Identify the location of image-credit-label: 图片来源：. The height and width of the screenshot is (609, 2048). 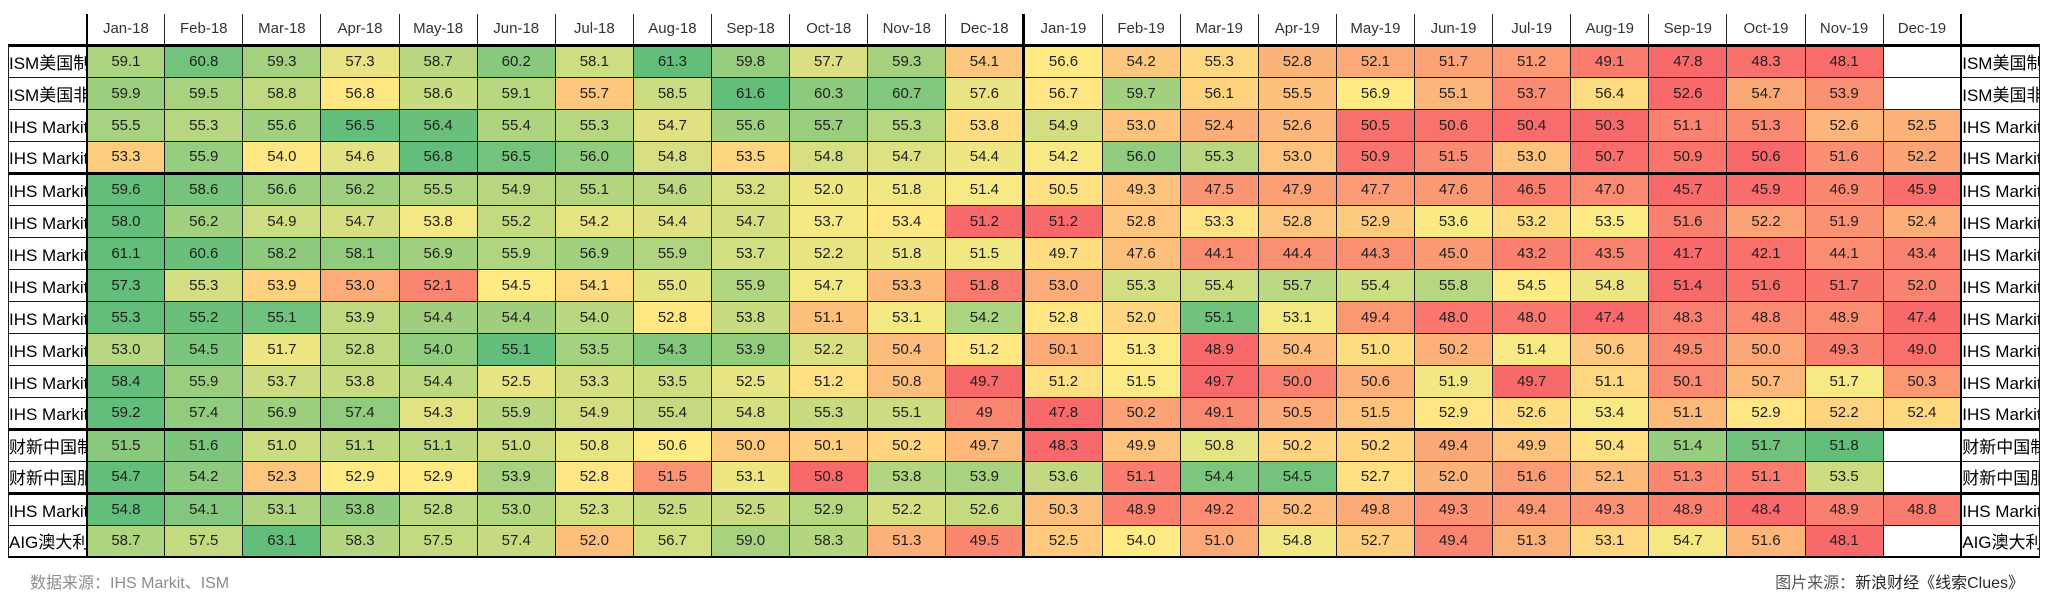
(1815, 583).